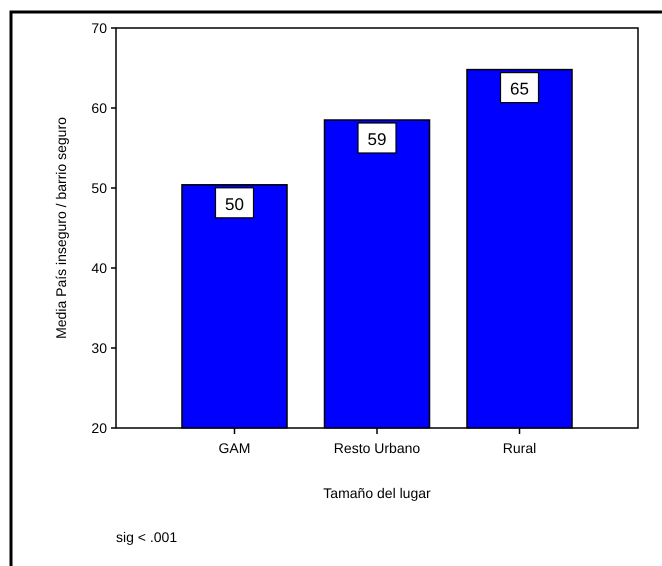  What do you see at coordinates (377, 139) in the screenshot?
I see `data-label: 59` at bounding box center [377, 139].